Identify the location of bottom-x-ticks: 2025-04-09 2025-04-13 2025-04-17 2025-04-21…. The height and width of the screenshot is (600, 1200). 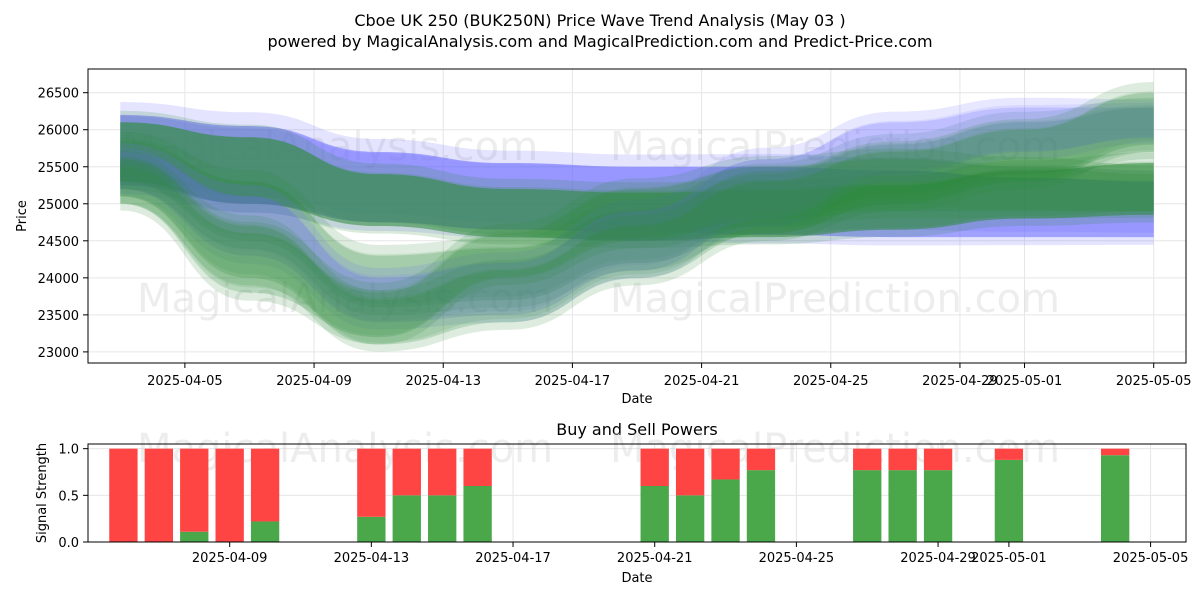
(690, 554).